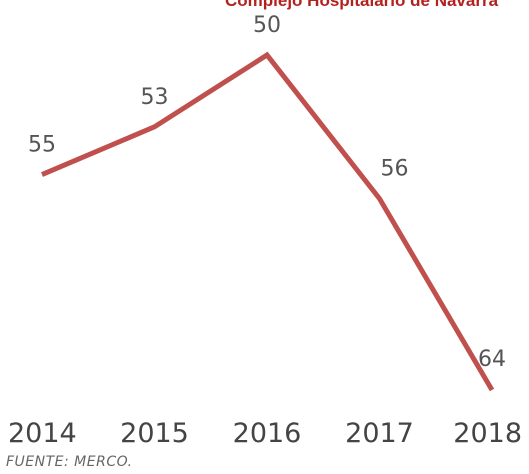 The width and height of the screenshot is (529, 474). What do you see at coordinates (267, 433) in the screenshot?
I see `x-tick-2016: 2016` at bounding box center [267, 433].